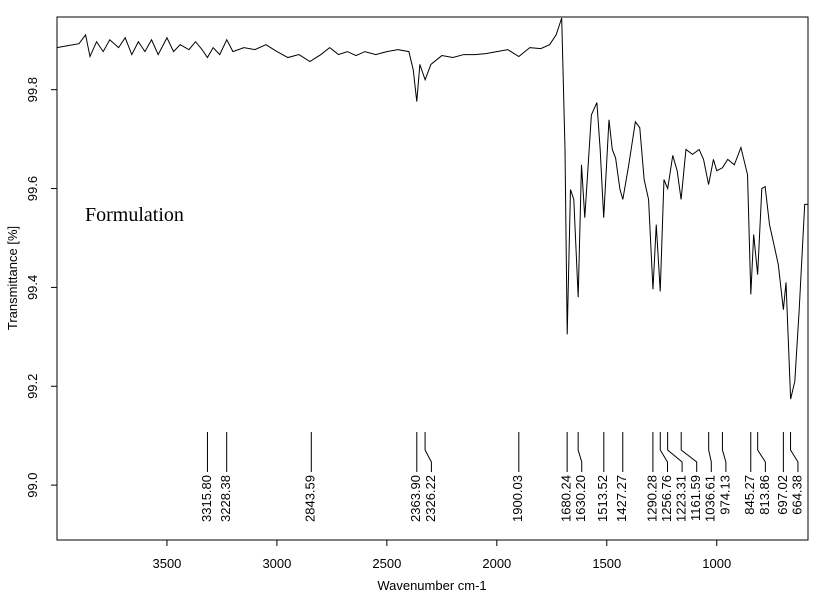  What do you see at coordinates (225, 498) in the screenshot?
I see `peak-label: 3228.38` at bounding box center [225, 498].